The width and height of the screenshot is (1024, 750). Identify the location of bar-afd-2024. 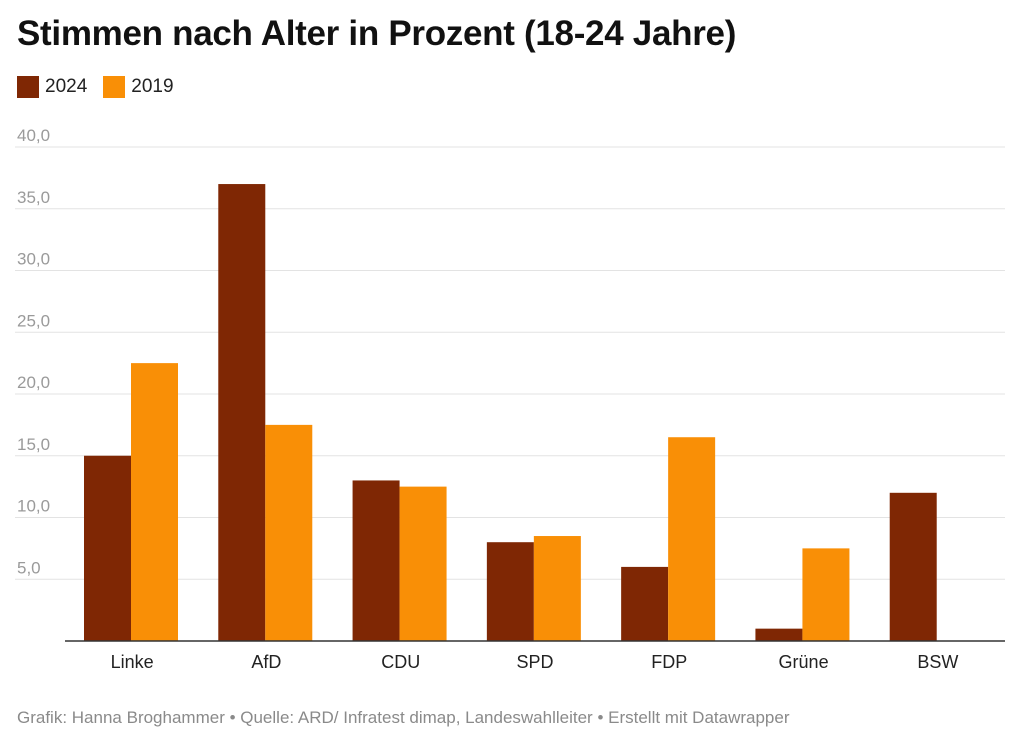
(242, 413).